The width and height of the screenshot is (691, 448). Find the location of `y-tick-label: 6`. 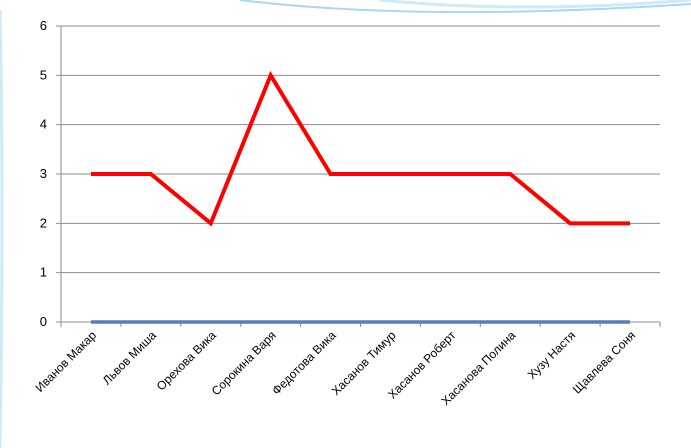

y-tick-label: 6 is located at coordinates (43, 25).